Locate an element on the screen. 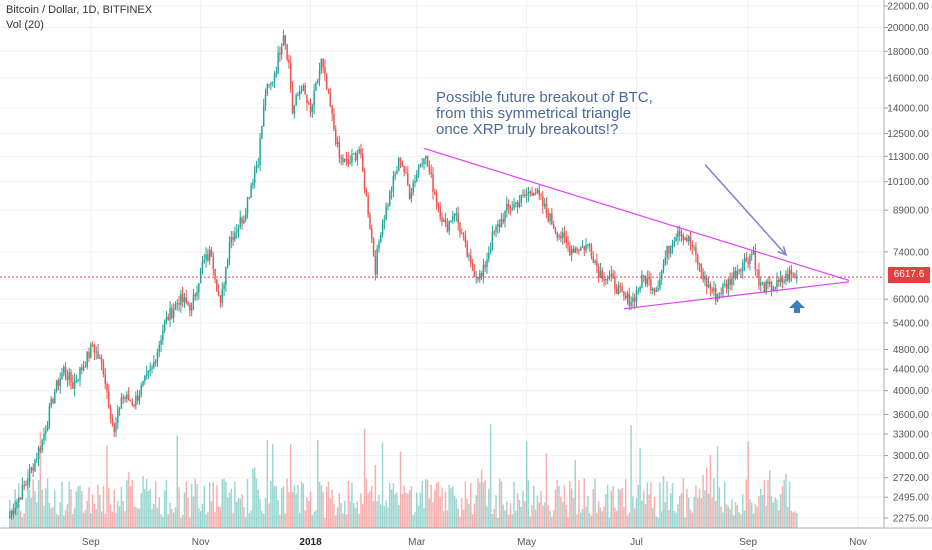  volume-label: Vol (20) is located at coordinates (25, 25).